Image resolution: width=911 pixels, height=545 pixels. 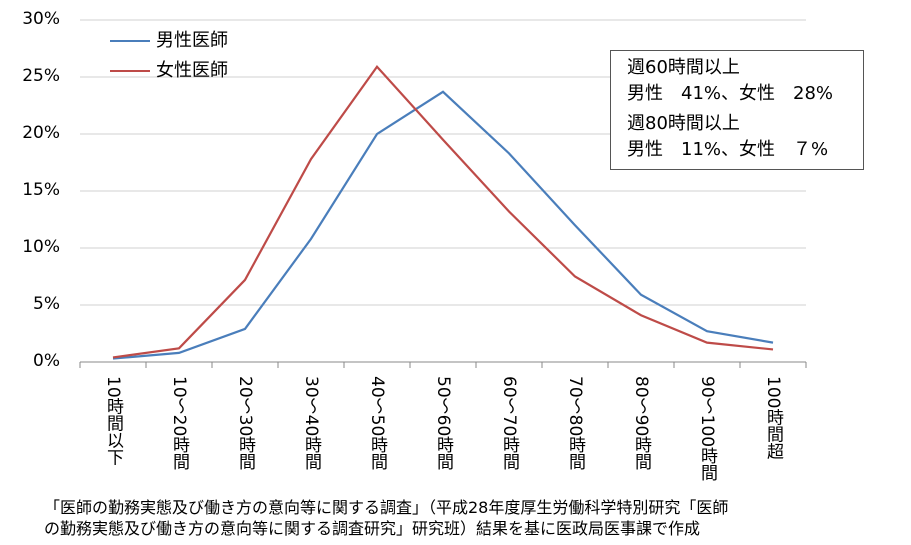 I want to click on x-tick-label: 60～70時間, so click(x=509, y=423).